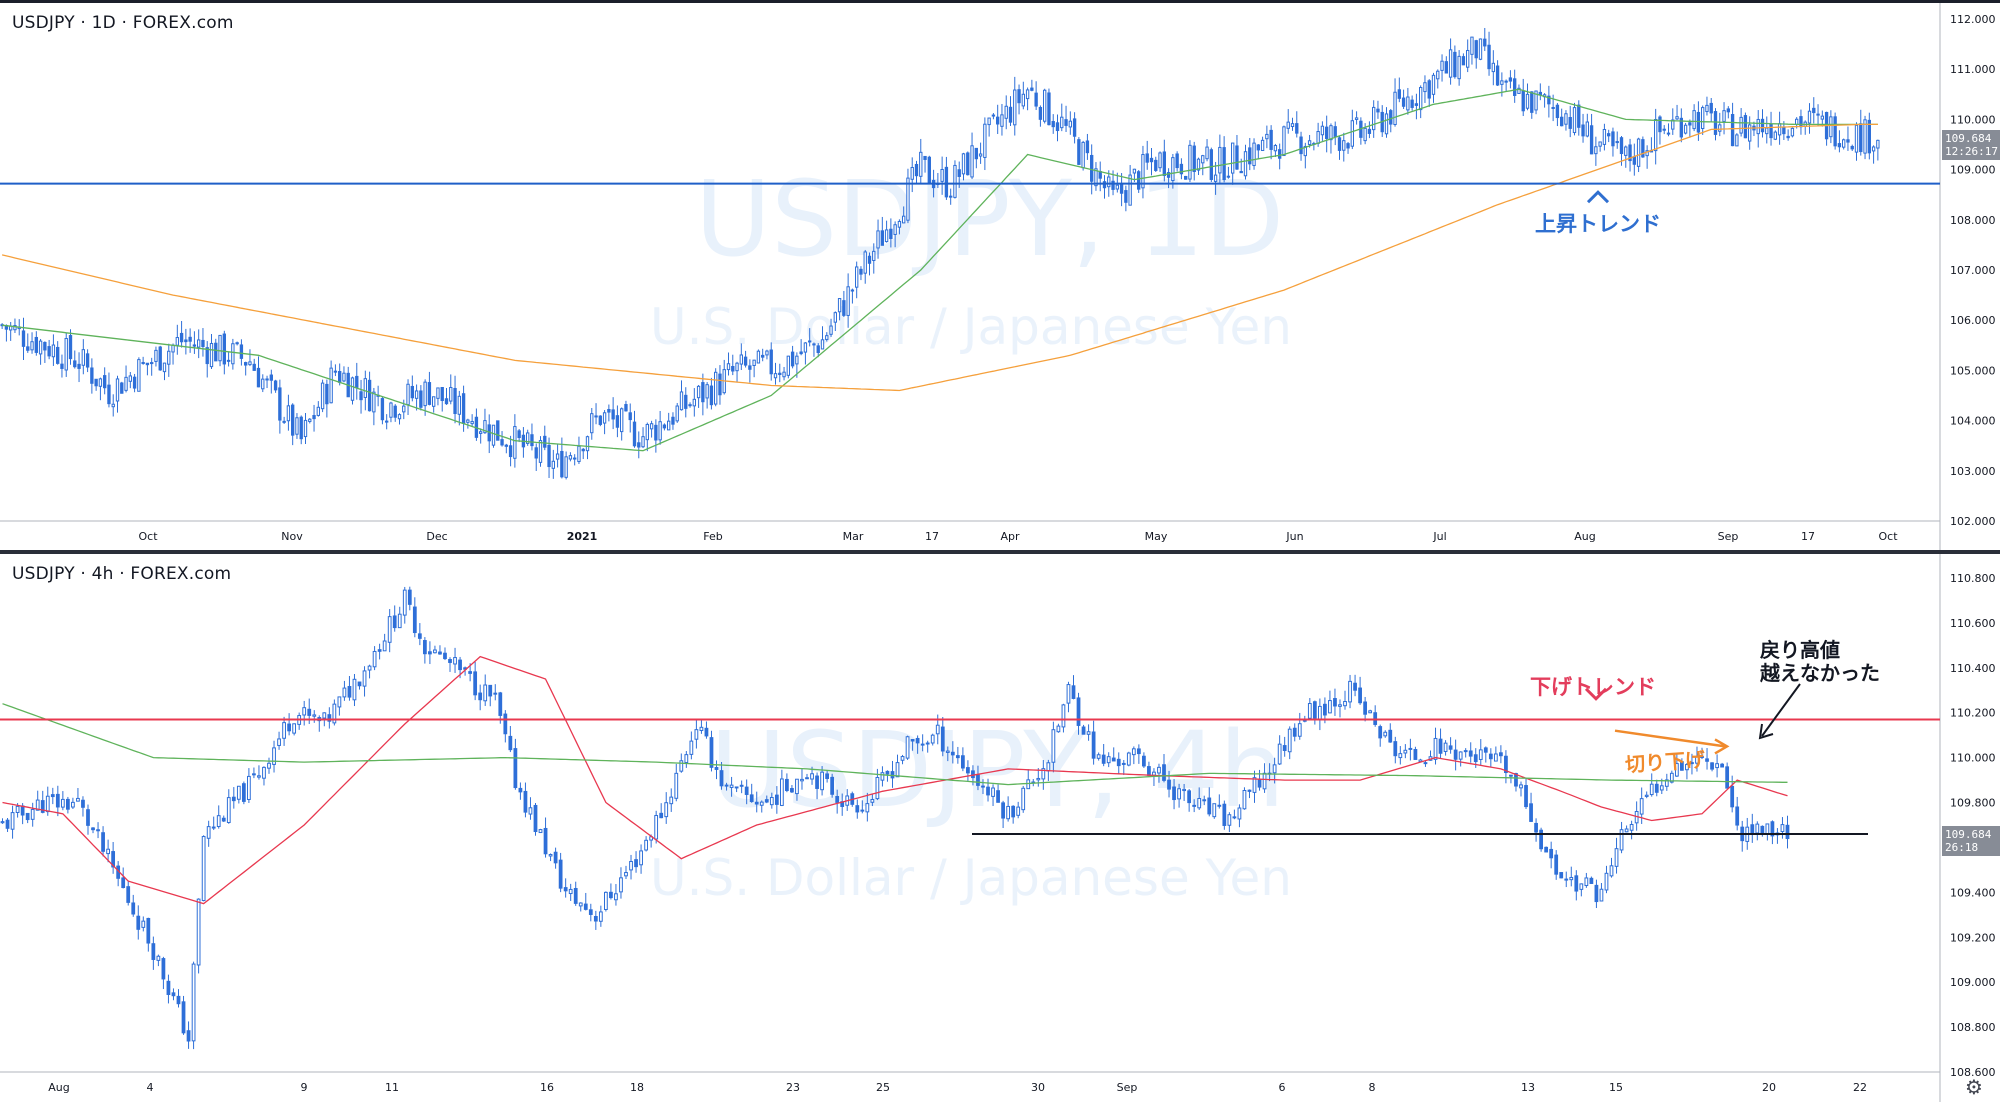 This screenshot has height=1102, width=2000. I want to click on settings-gear-icon: ⚙, so click(1974, 1087).